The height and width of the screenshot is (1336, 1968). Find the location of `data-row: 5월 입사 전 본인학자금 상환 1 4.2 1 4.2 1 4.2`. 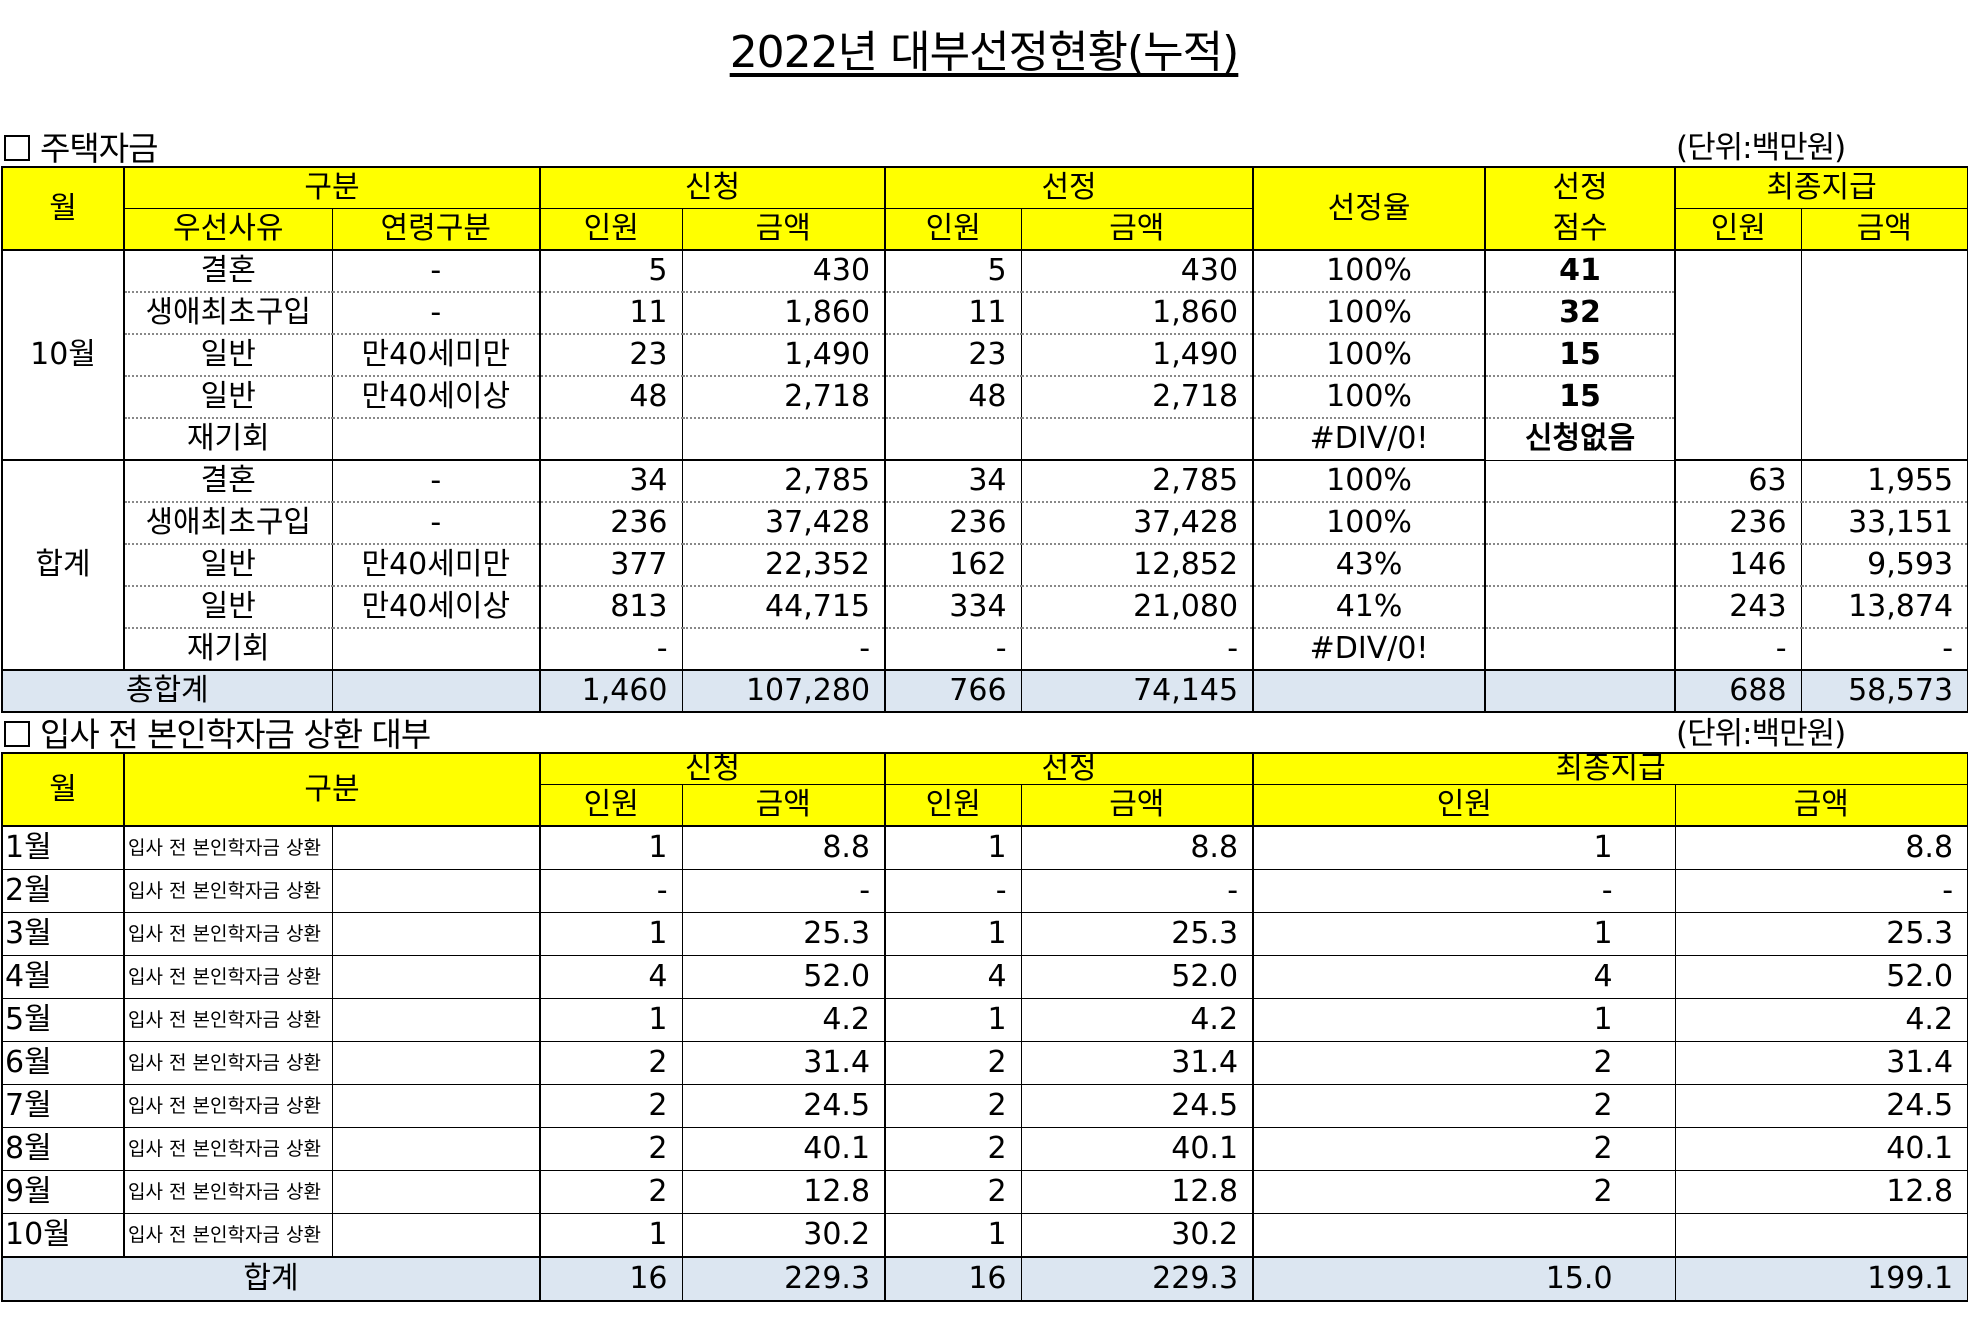

data-row: 5월 입사 전 본인학자금 상환 1 4.2 1 4.2 1 4.2 is located at coordinates (984, 1020).